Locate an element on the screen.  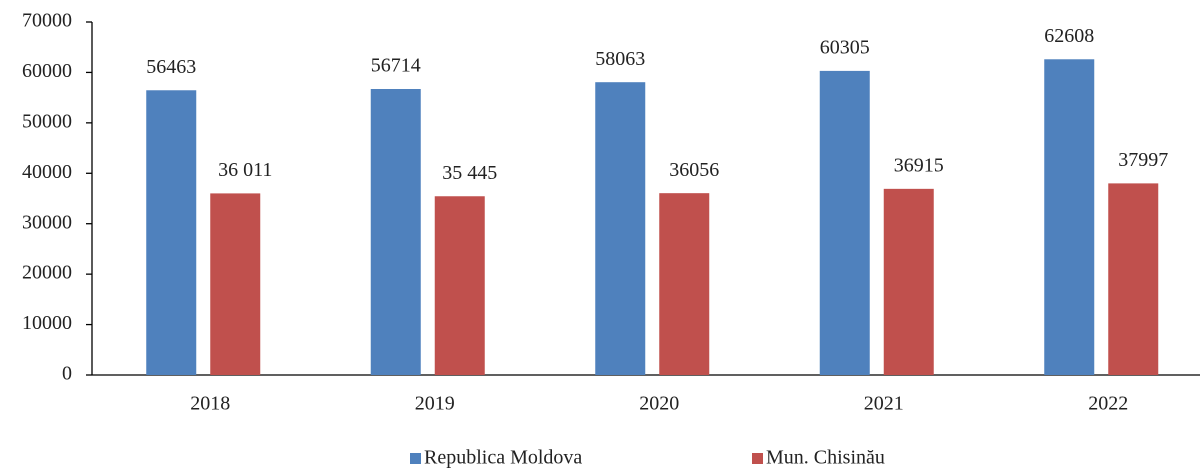
value-label: 36915 is located at coordinates (919, 165).